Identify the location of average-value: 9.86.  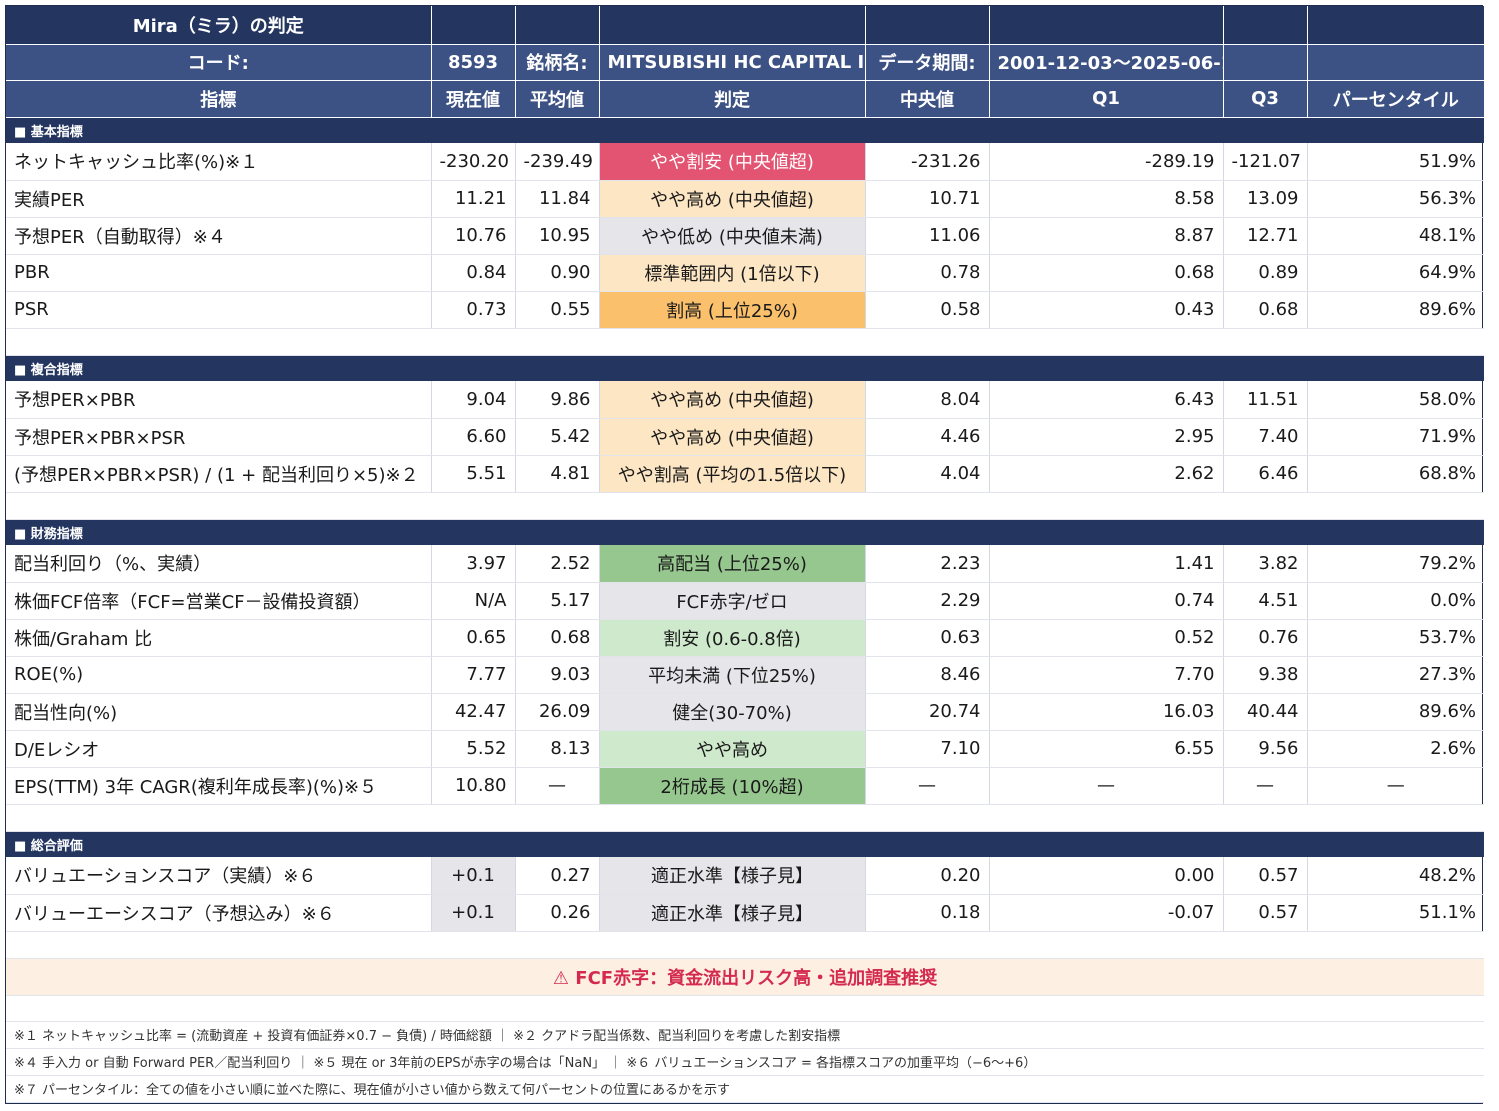
(557, 400).